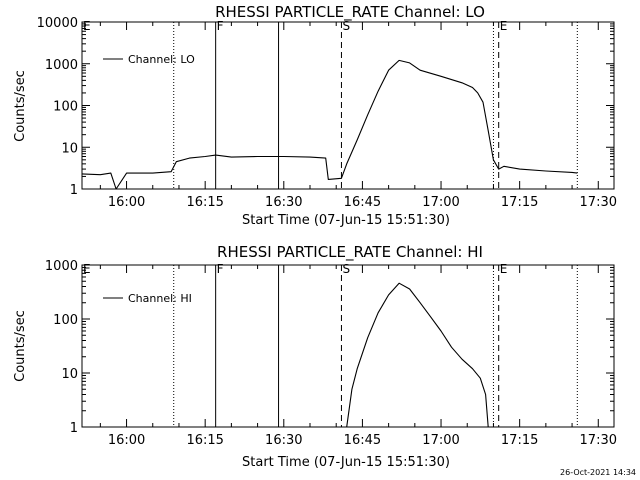 The image size is (640, 480). I want to click on panel-hi-y-tick-label-0: 1, so click(74, 428).